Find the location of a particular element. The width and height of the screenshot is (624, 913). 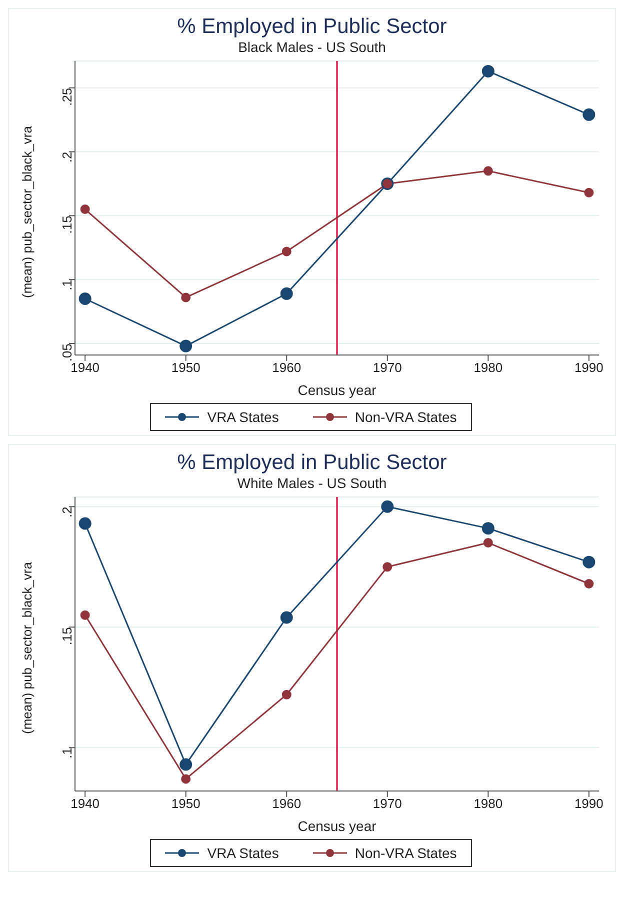

chart-subtitle: White Males - US South is located at coordinates (312, 483).